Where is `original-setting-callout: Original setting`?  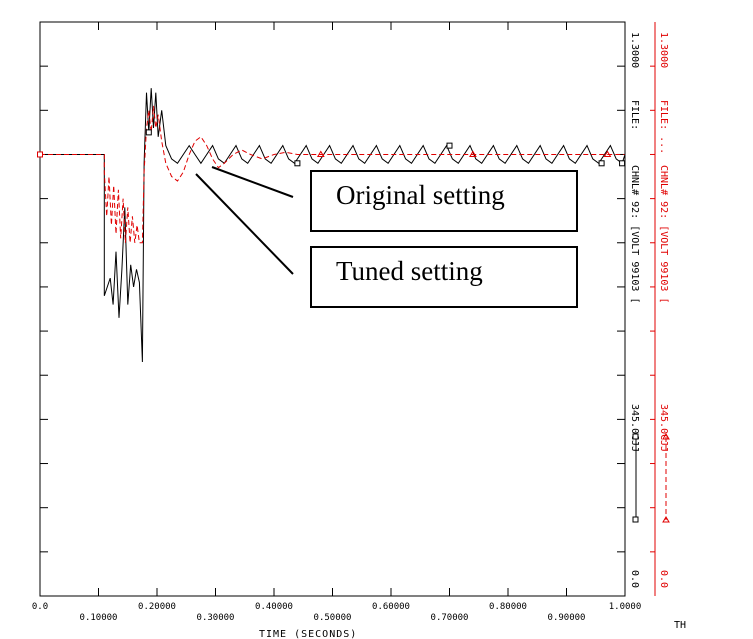 original-setting-callout: Original setting is located at coordinates (444, 201).